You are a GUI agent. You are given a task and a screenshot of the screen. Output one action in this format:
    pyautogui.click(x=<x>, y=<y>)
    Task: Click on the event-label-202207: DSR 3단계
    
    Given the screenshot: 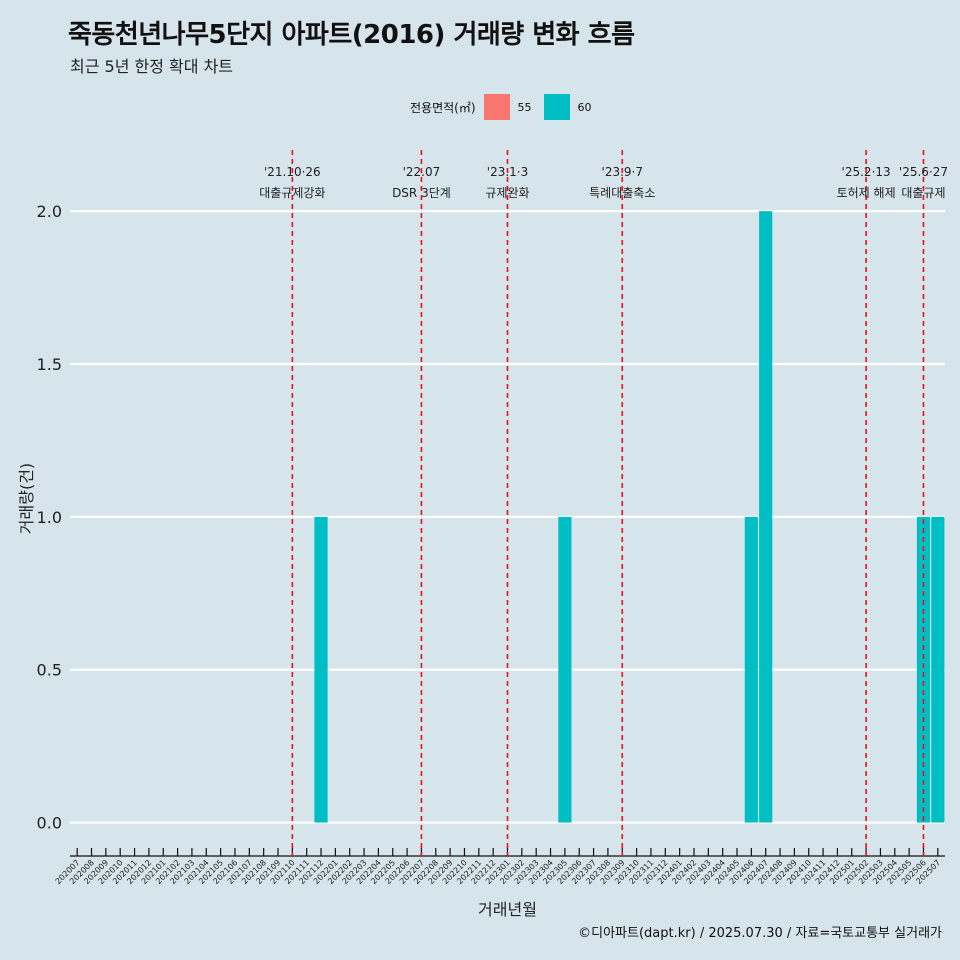 What is the action you would take?
    pyautogui.click(x=421, y=193)
    